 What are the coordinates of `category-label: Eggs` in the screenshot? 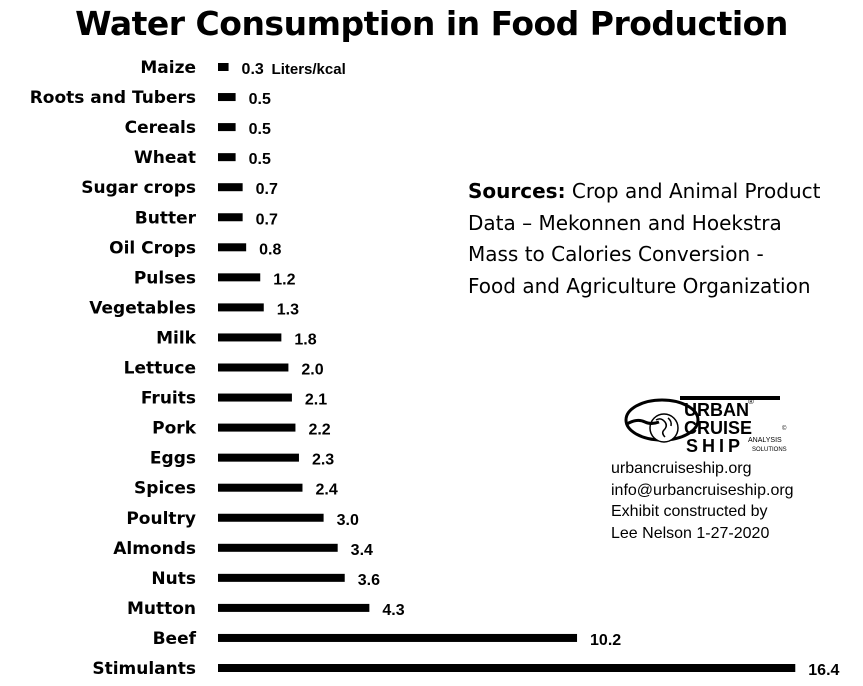 It's located at (173, 459).